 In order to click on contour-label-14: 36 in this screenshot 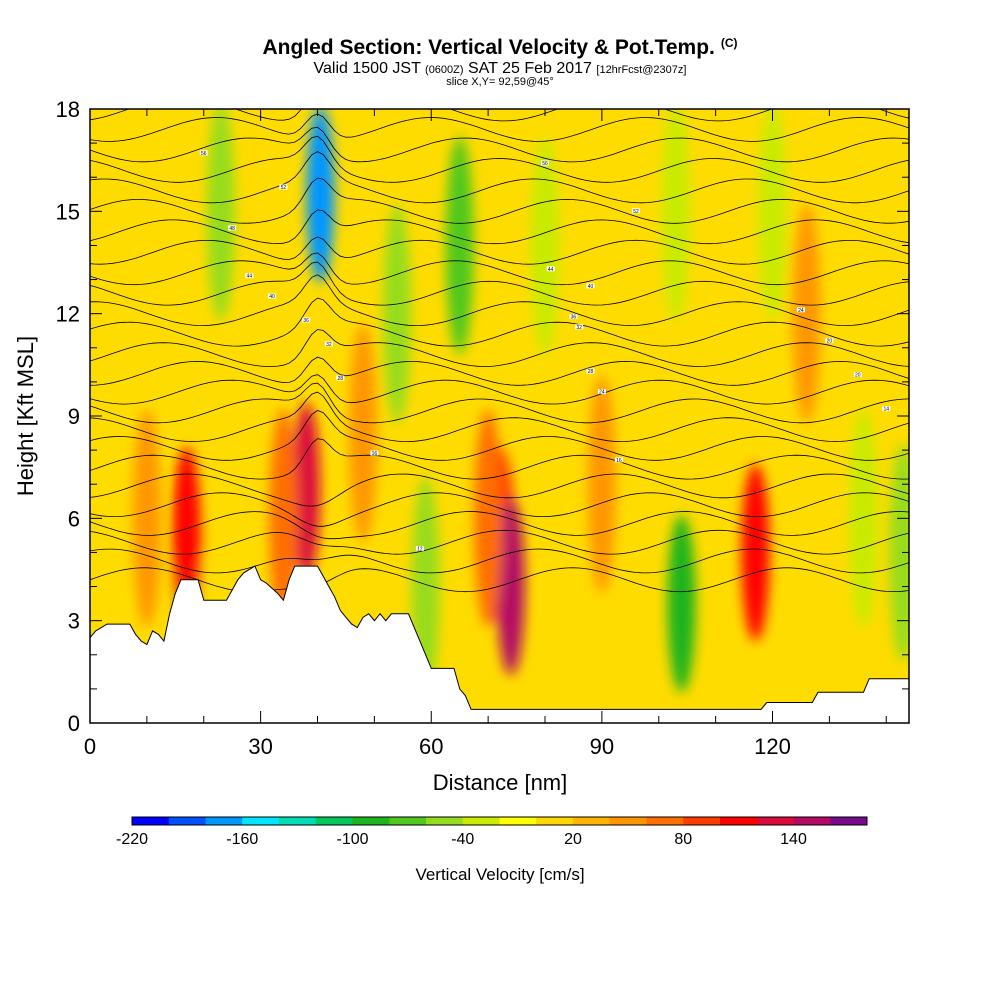, I will do `click(574, 318)`.